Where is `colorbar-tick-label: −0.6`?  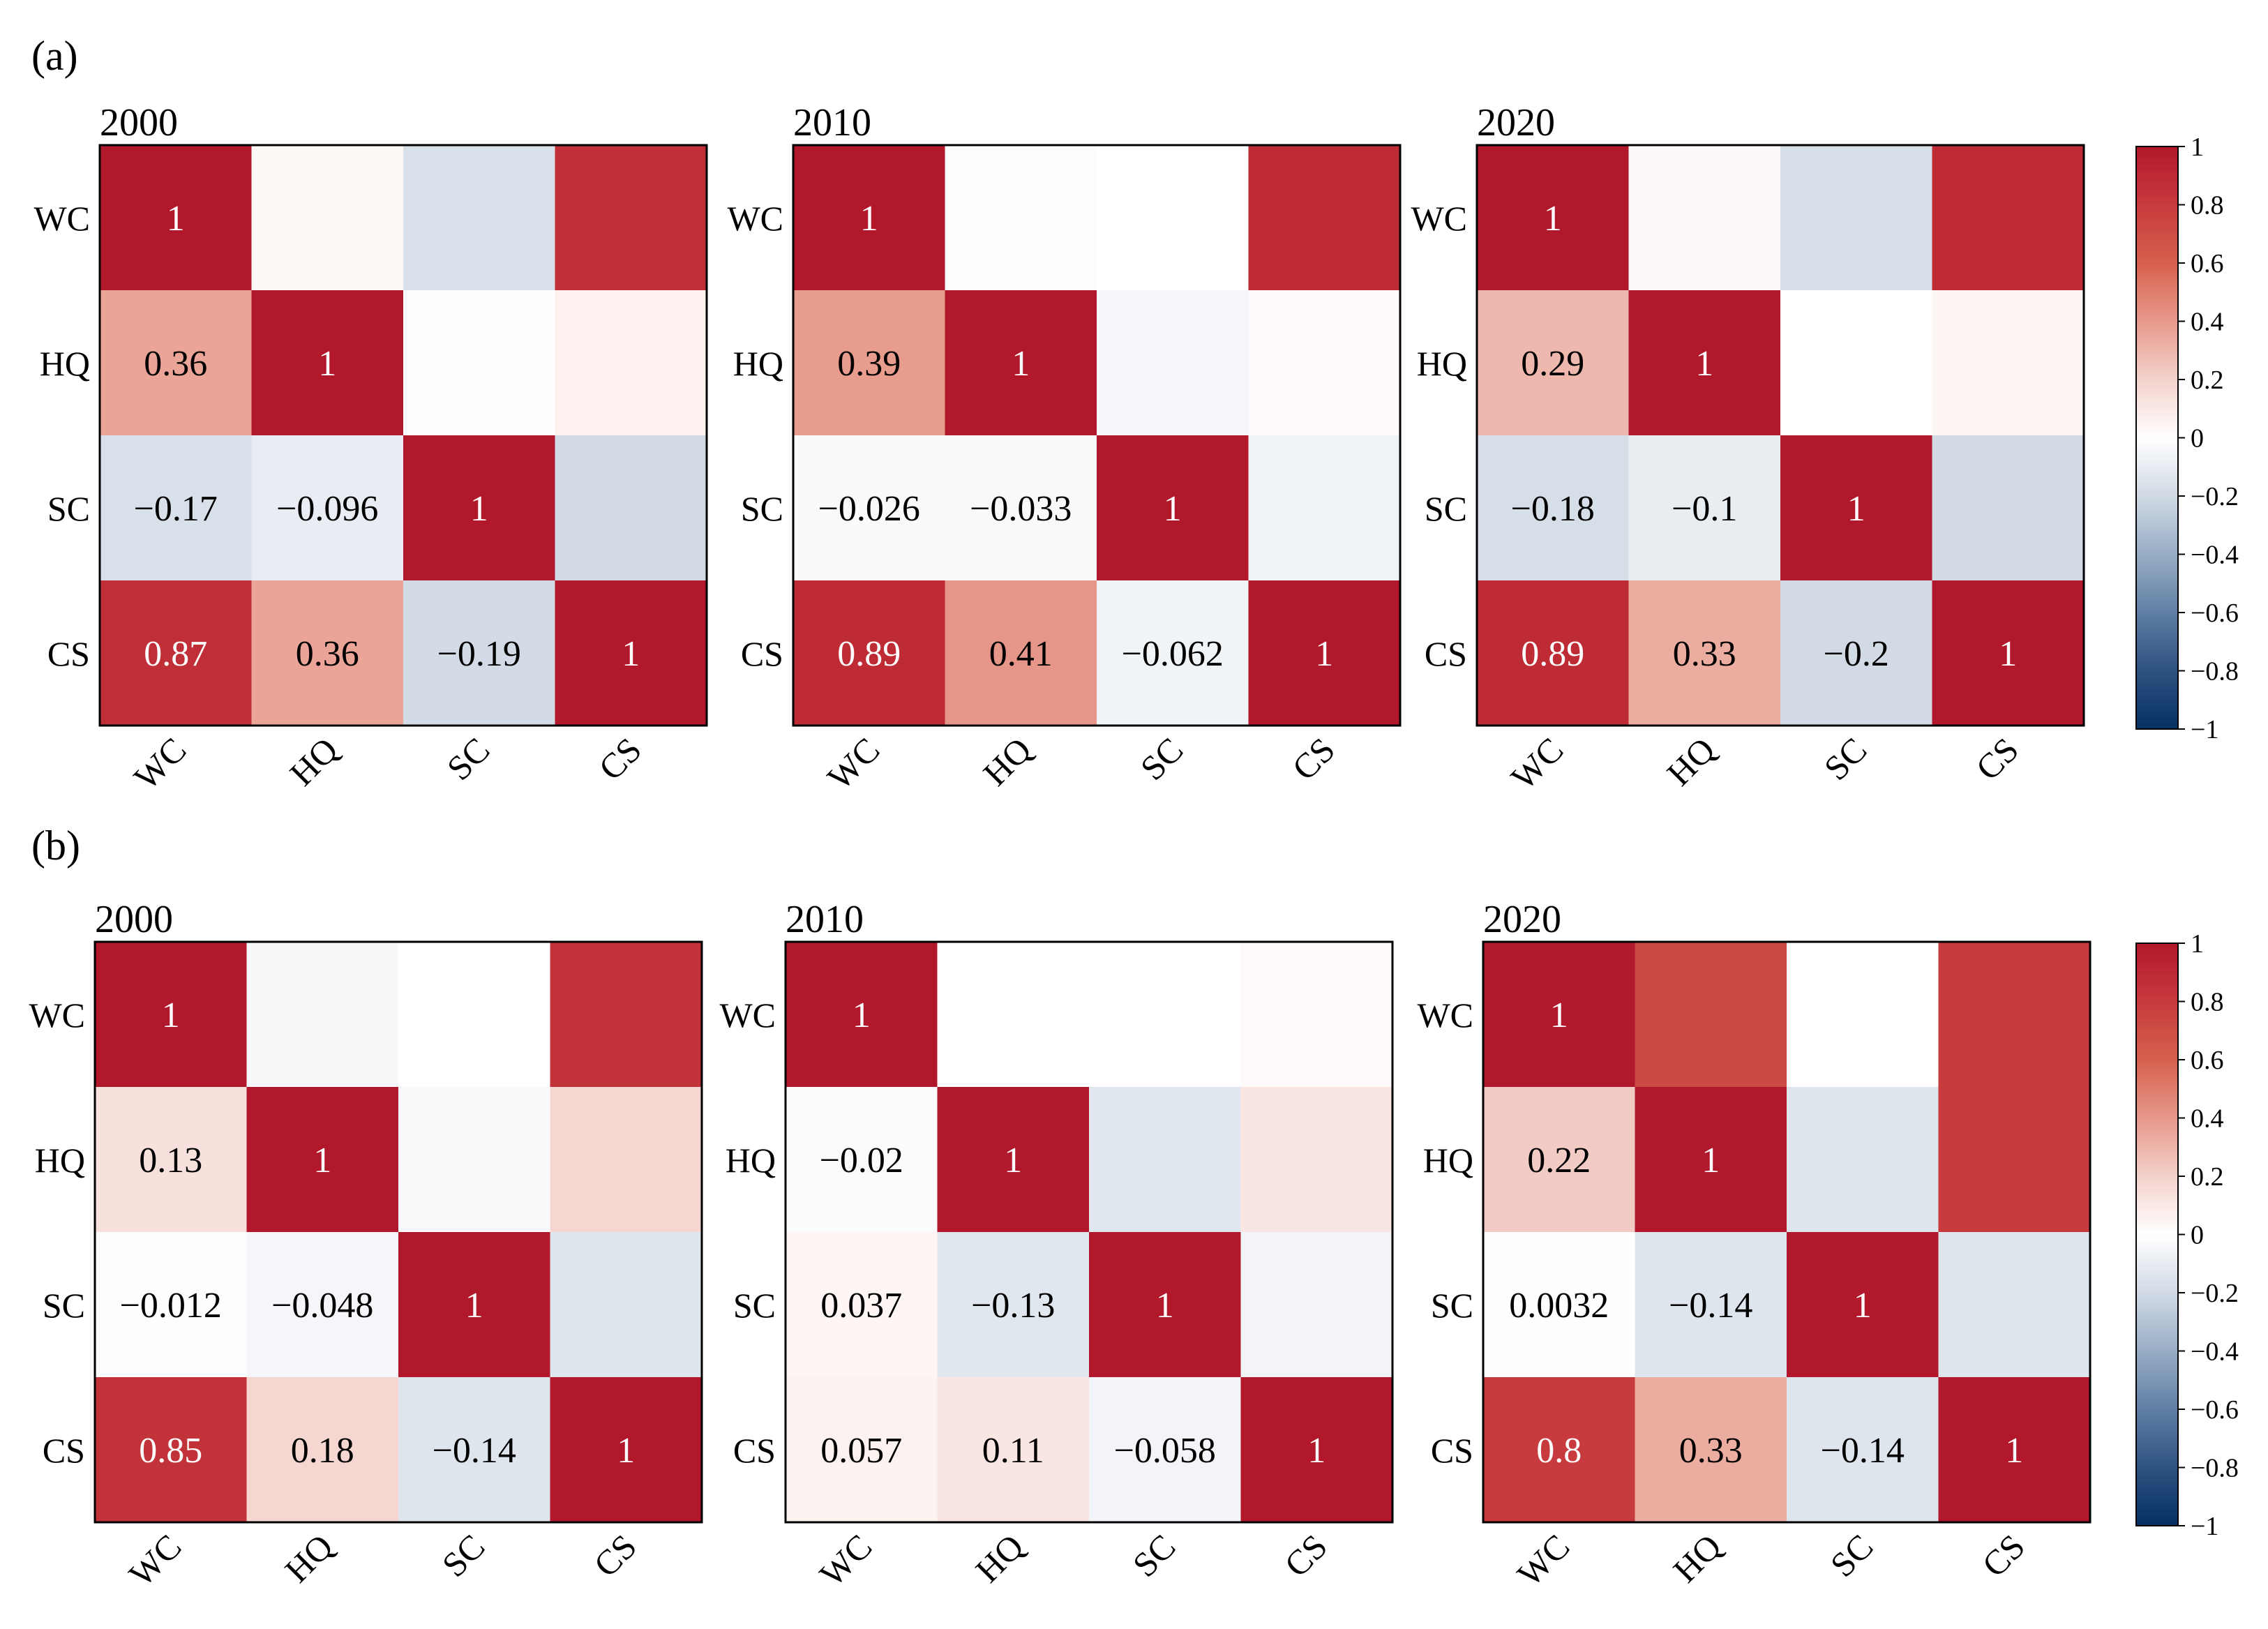 colorbar-tick-label: −0.6 is located at coordinates (2215, 613).